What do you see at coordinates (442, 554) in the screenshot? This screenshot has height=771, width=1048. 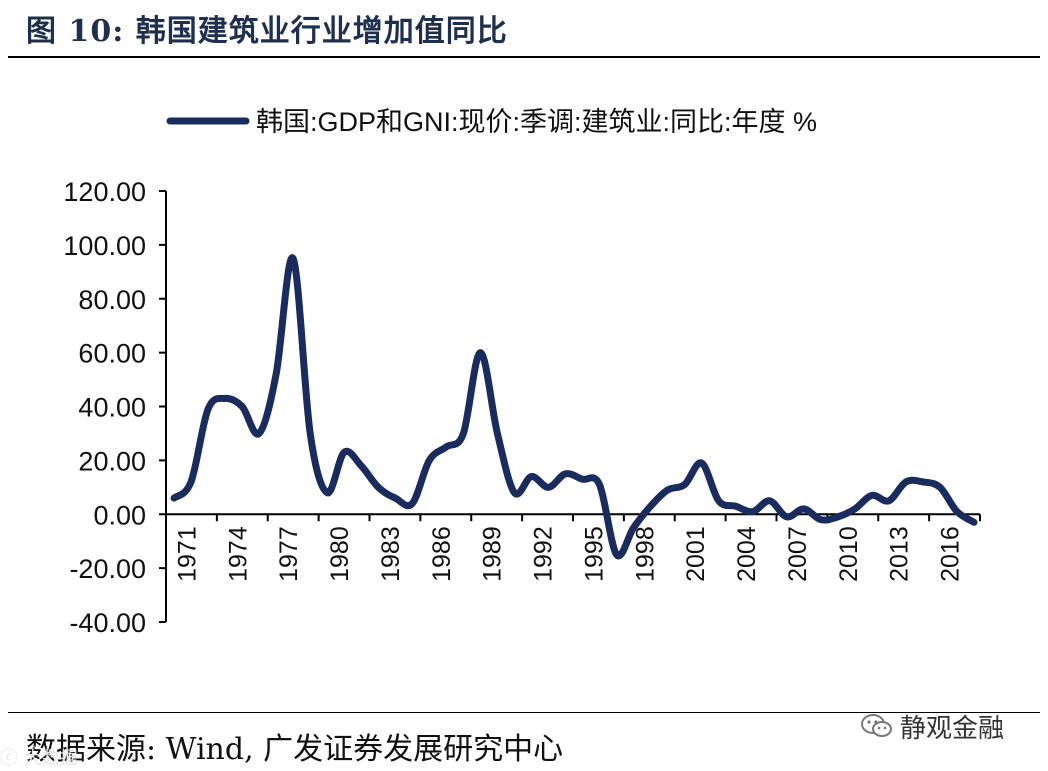 I see `x-tick-label: 1986` at bounding box center [442, 554].